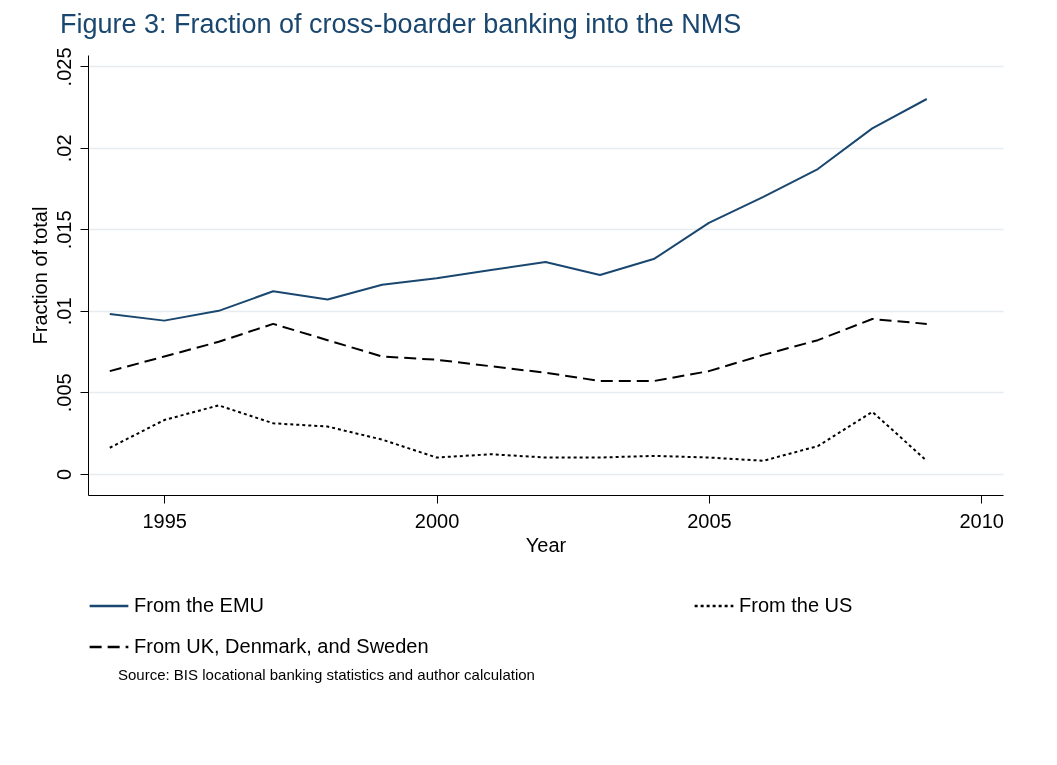 The width and height of the screenshot is (1057, 765). I want to click on x-tick-label: 2010, so click(981, 520).